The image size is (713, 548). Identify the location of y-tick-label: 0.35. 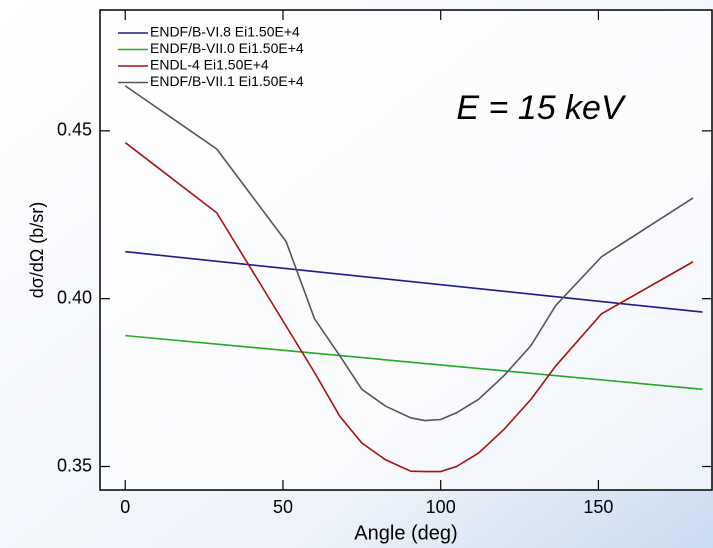
(74, 465).